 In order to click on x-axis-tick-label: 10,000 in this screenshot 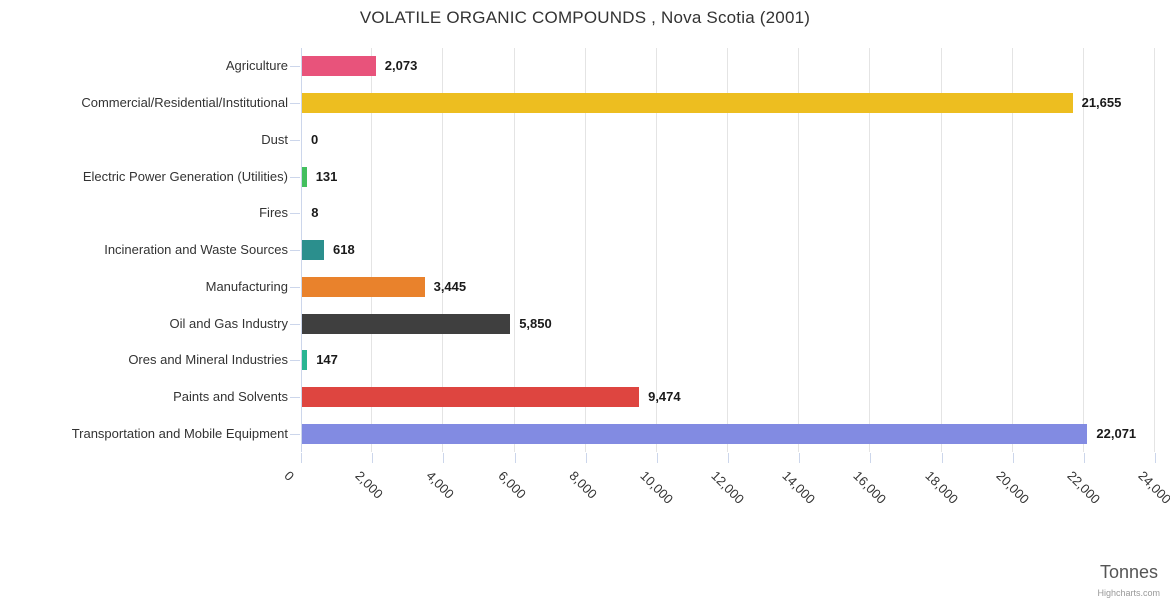, I will do `click(656, 487)`.